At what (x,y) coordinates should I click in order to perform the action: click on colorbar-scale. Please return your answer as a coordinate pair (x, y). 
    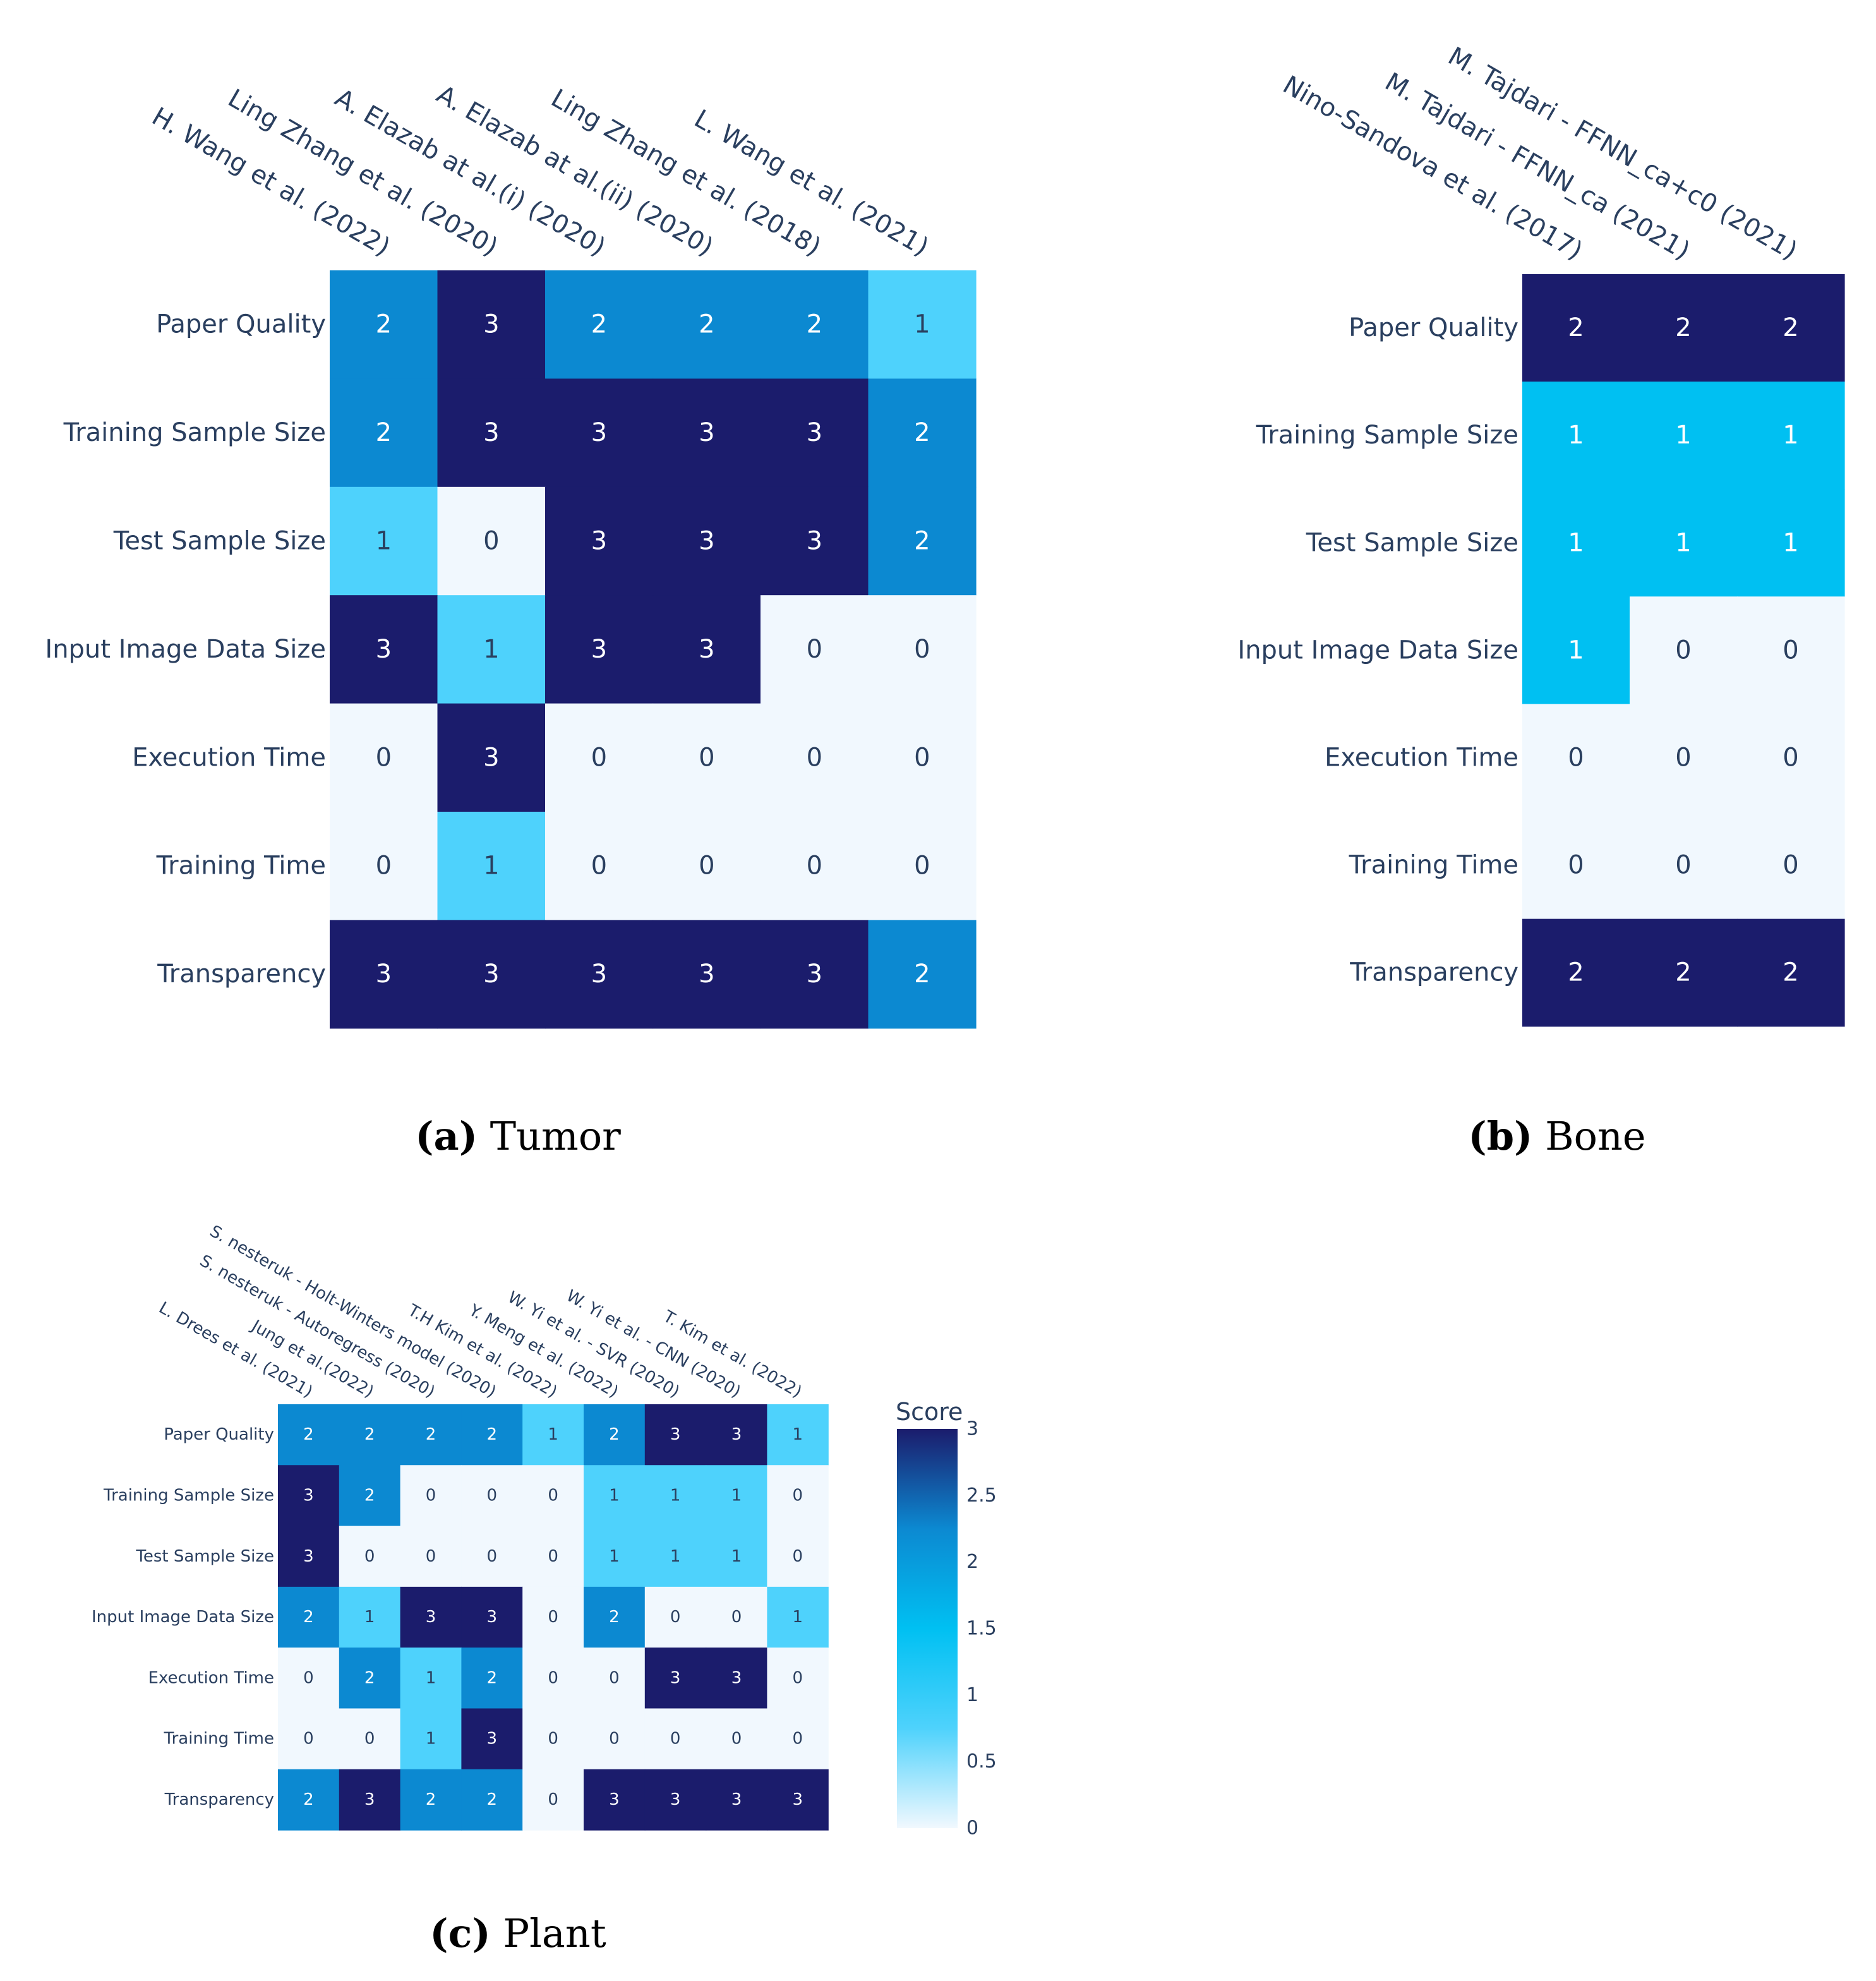
    Looking at the image, I should click on (927, 1628).